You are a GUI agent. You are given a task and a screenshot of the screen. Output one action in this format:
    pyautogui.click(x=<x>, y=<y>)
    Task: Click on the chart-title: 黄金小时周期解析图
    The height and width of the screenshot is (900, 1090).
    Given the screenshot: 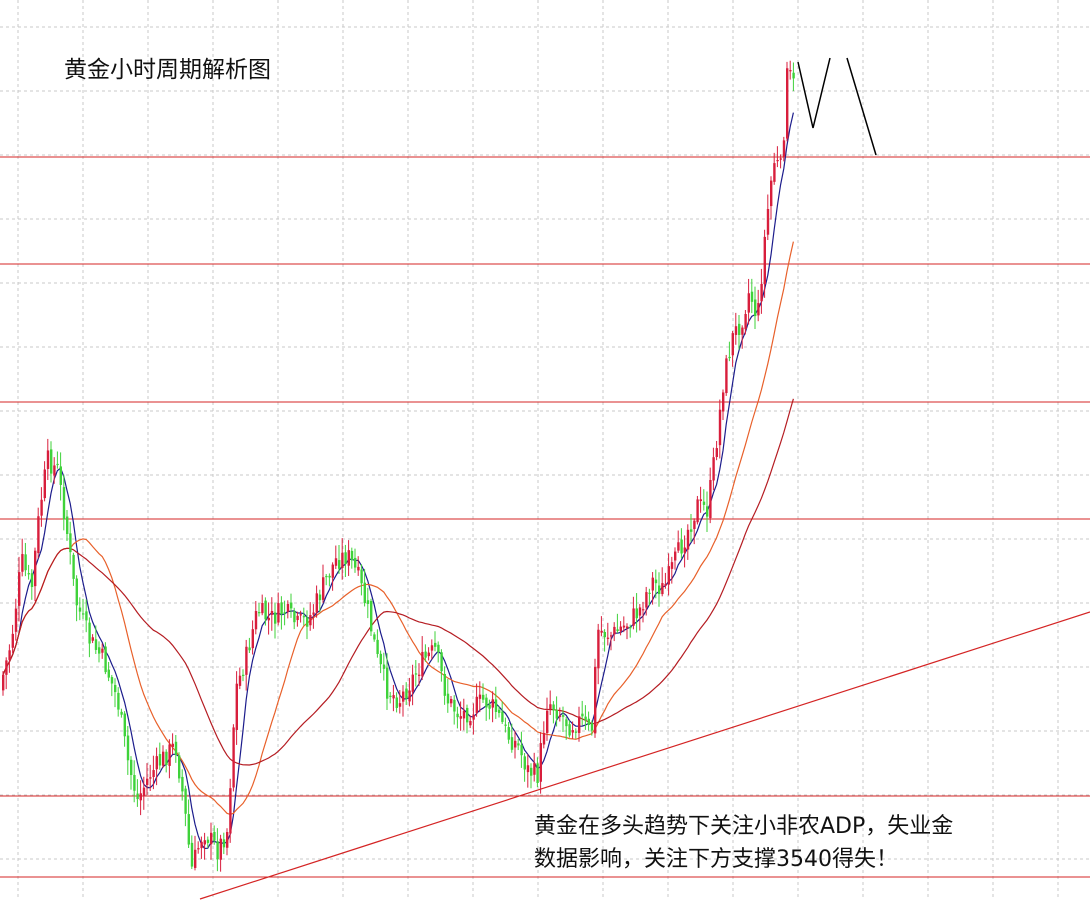 What is the action you would take?
    pyautogui.click(x=167, y=70)
    